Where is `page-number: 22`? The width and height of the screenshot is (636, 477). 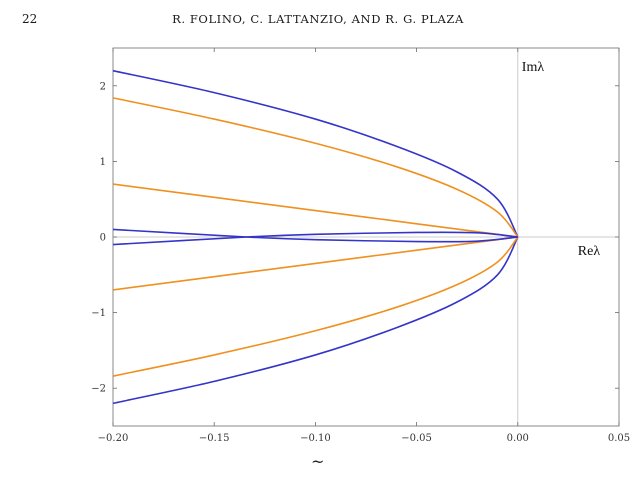 page-number: 22 is located at coordinates (30, 19).